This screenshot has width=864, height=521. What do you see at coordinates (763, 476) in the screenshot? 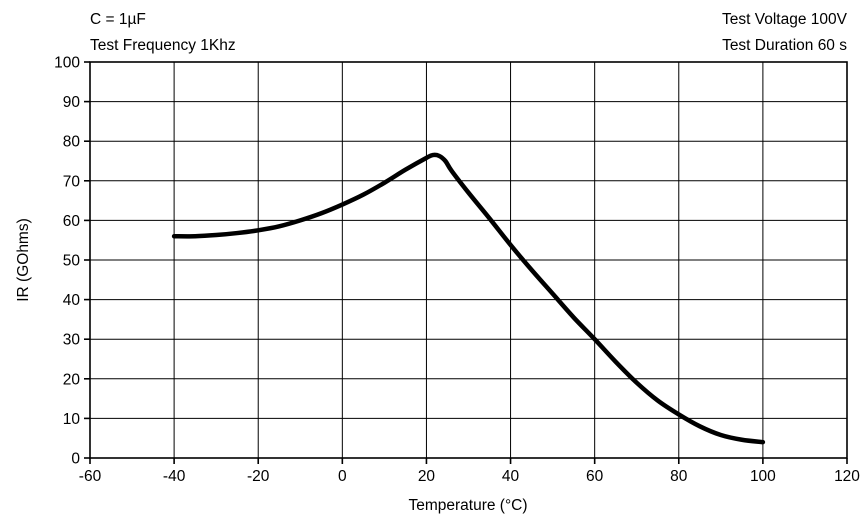
I see `x-tick-label: 100` at bounding box center [763, 476].